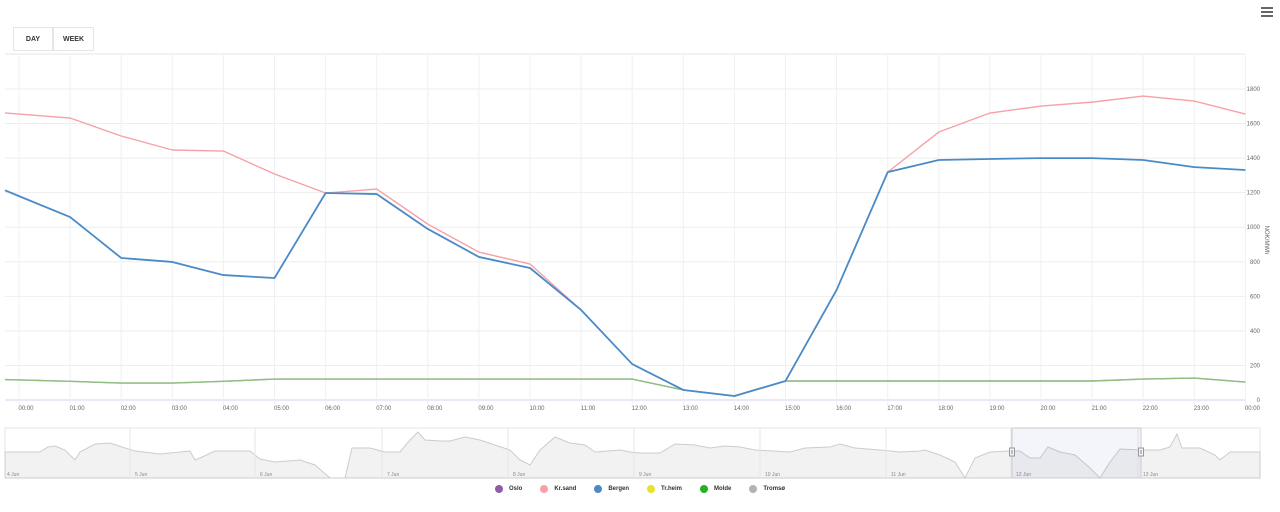 The height and width of the screenshot is (512, 1280). What do you see at coordinates (78, 409) in the screenshot?
I see `x-tick-label: 01:00` at bounding box center [78, 409].